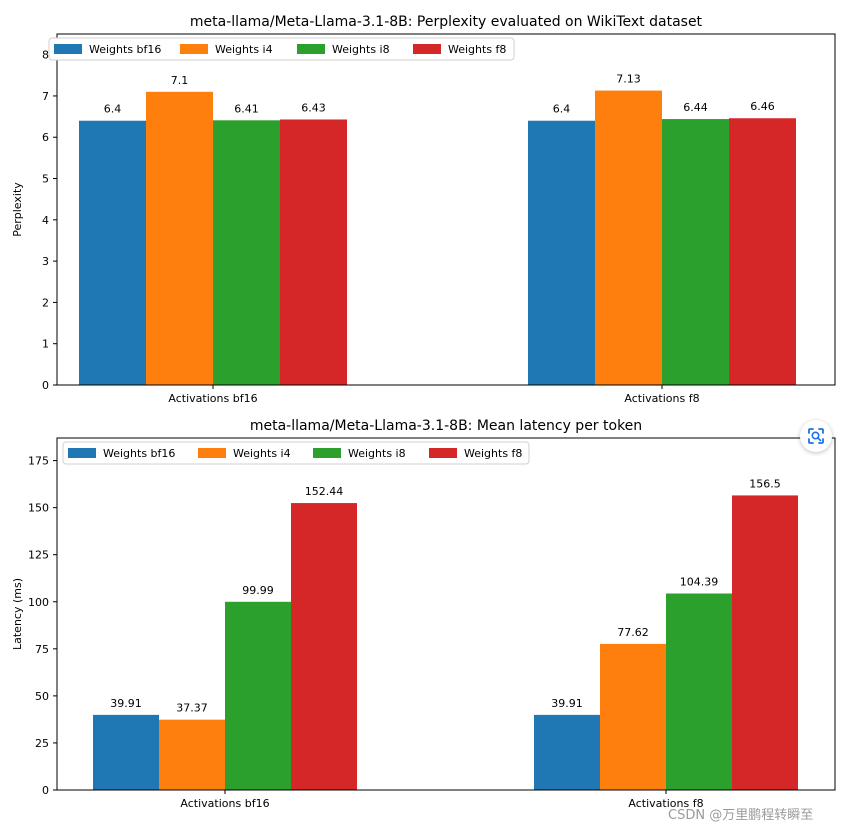 The image size is (846, 828). I want to click on y-tick-label: 75, so click(42, 649).